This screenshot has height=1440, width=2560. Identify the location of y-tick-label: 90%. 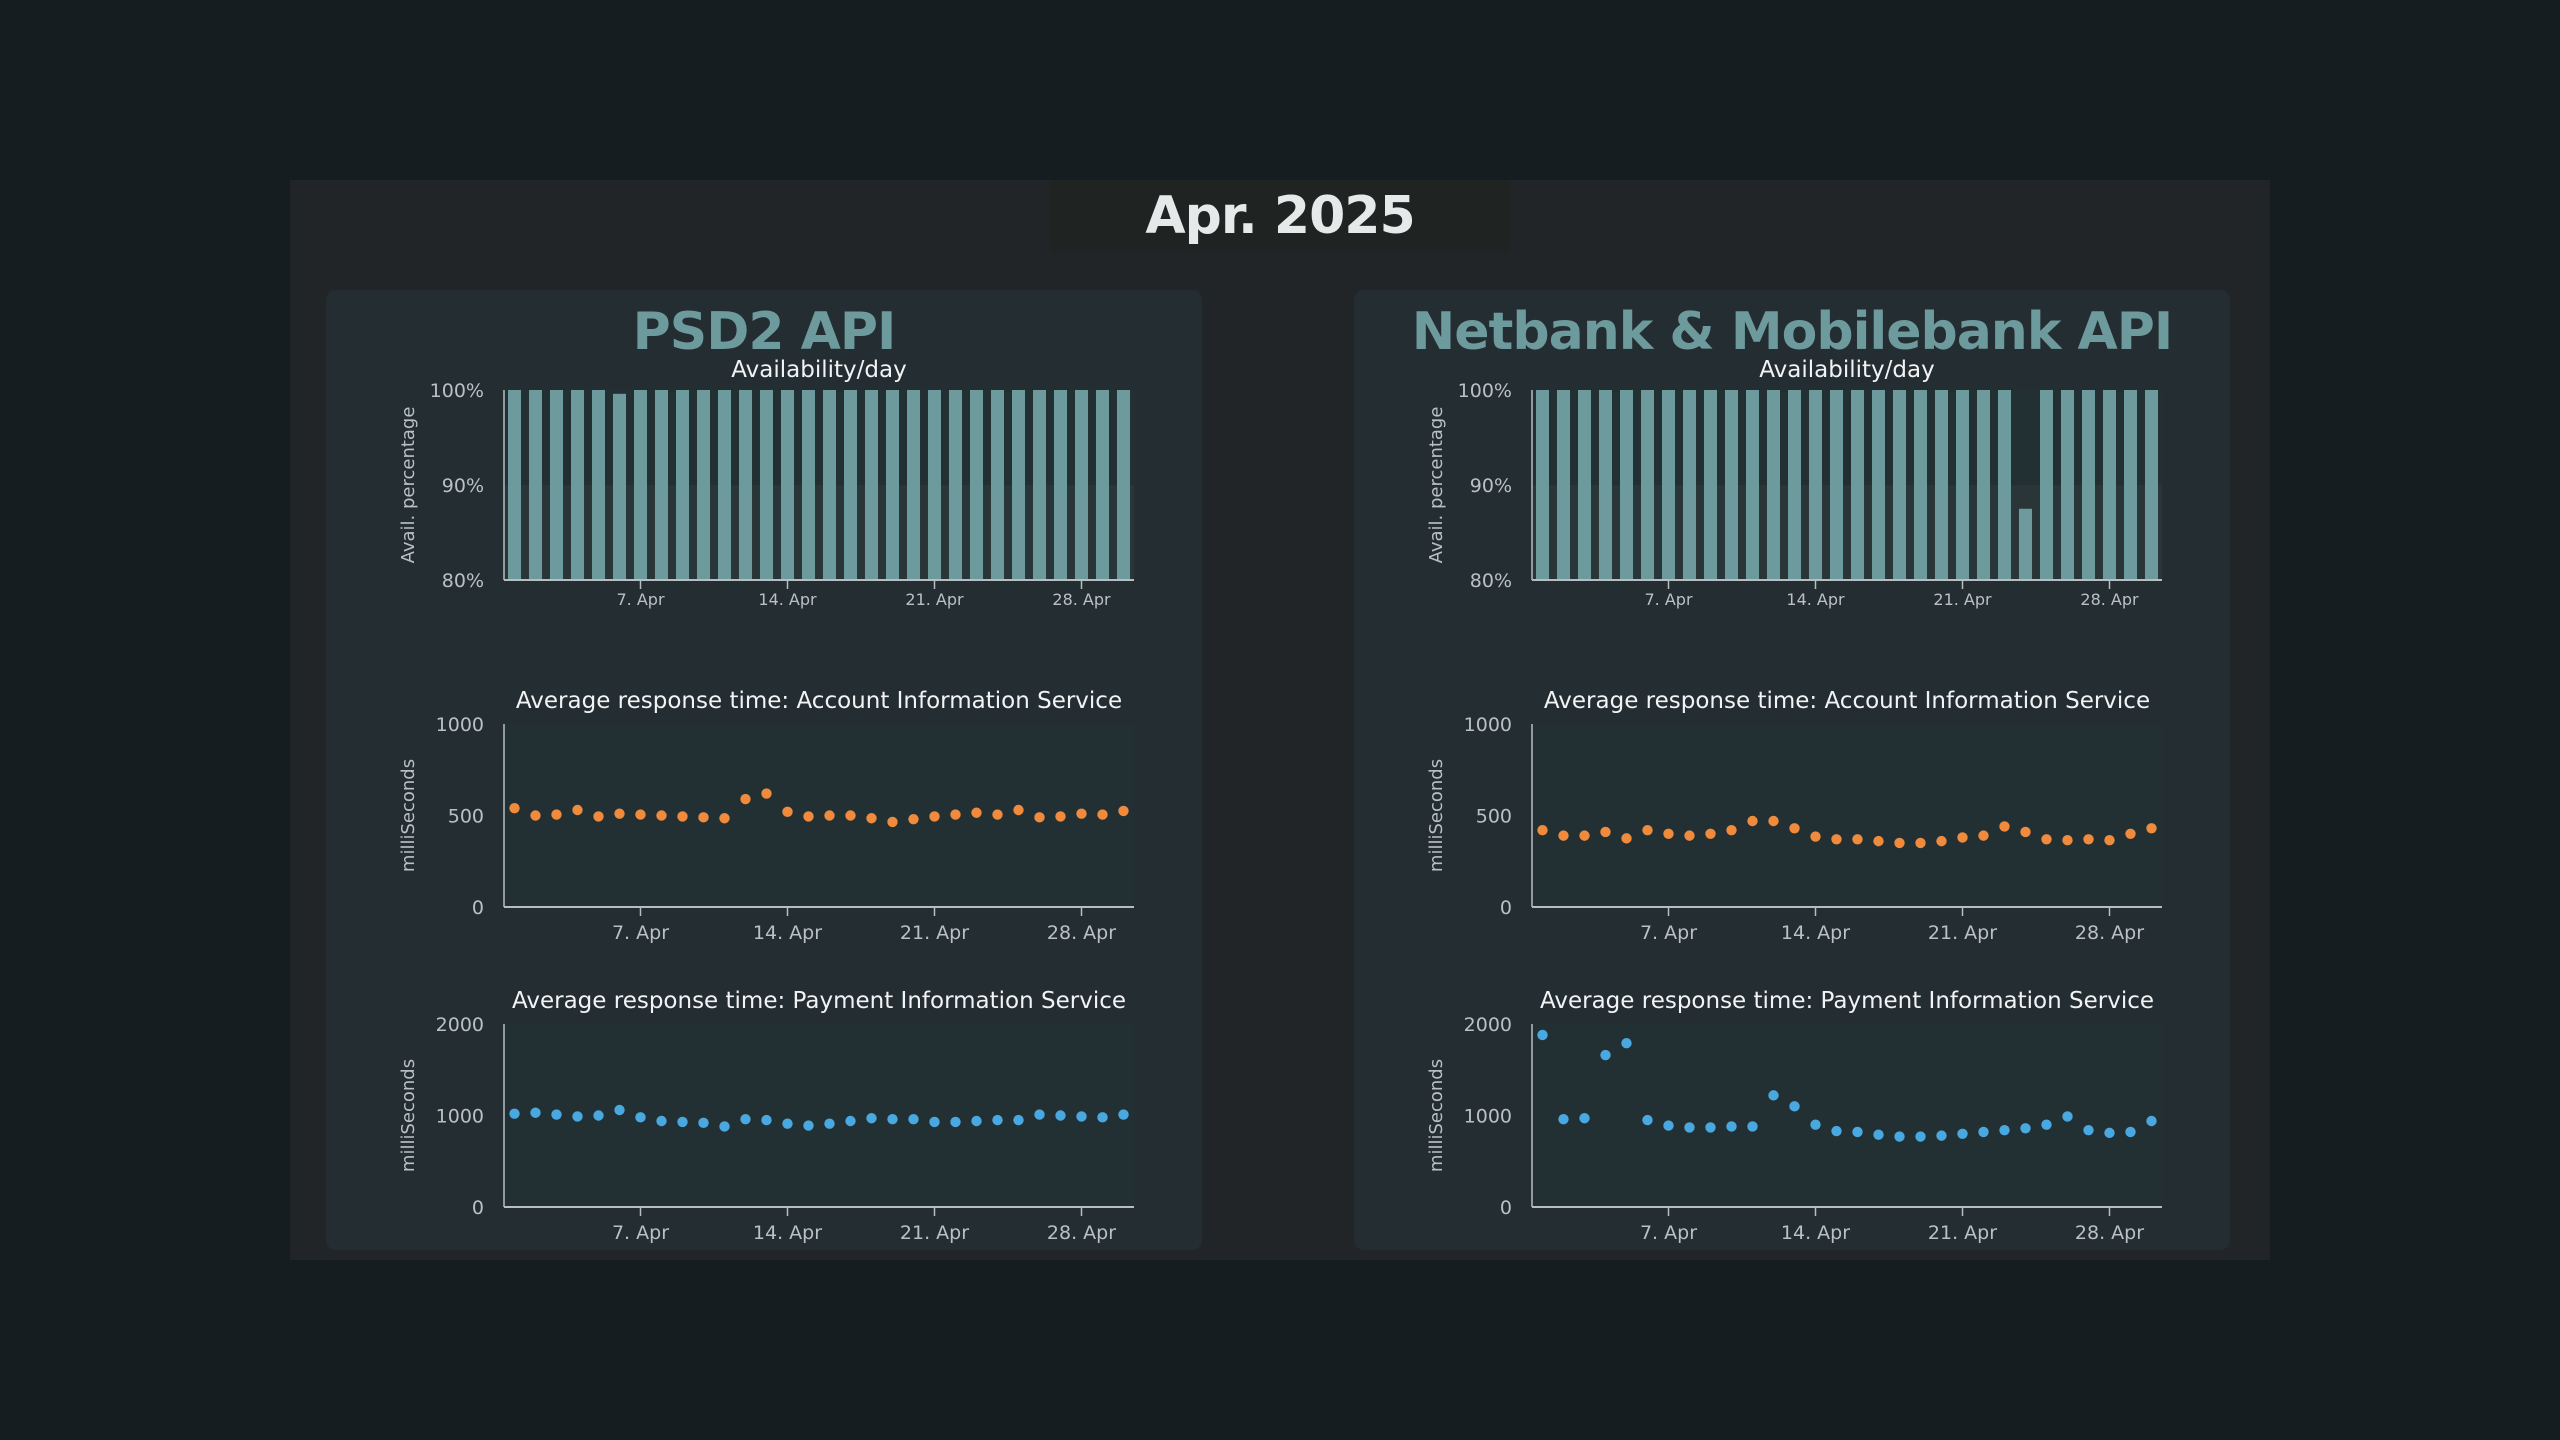
(1491, 486).